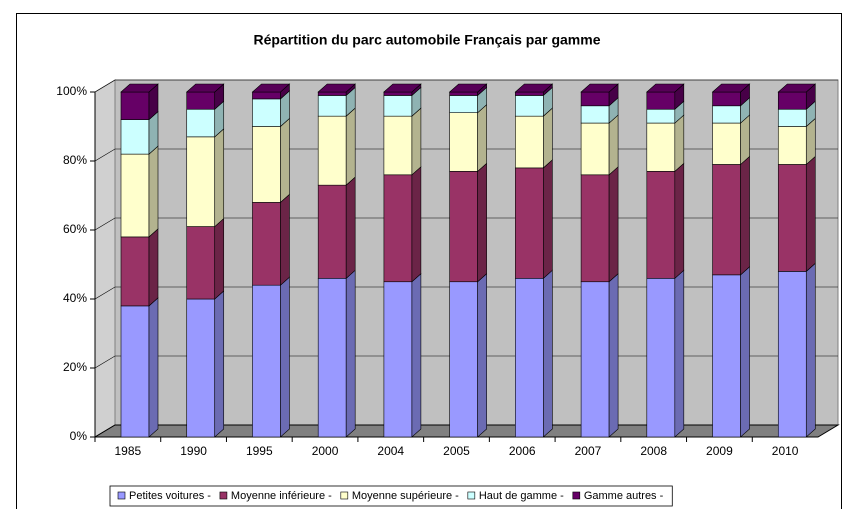 This screenshot has height=509, width=854. What do you see at coordinates (466, 86) in the screenshot?
I see `grid-line` at bounding box center [466, 86].